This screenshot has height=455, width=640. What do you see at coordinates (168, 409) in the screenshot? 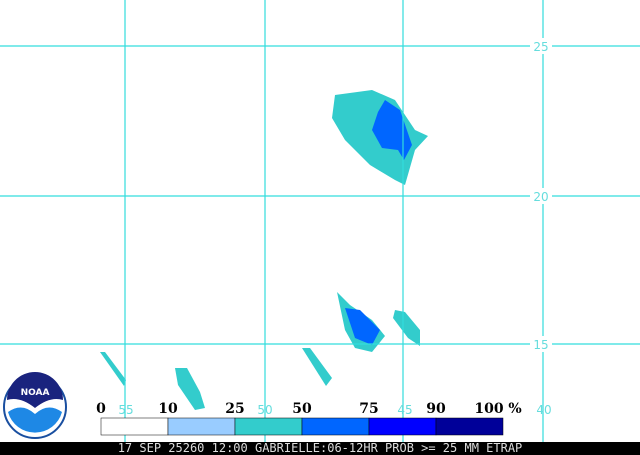
I see `legend-label: 10` at bounding box center [168, 409].